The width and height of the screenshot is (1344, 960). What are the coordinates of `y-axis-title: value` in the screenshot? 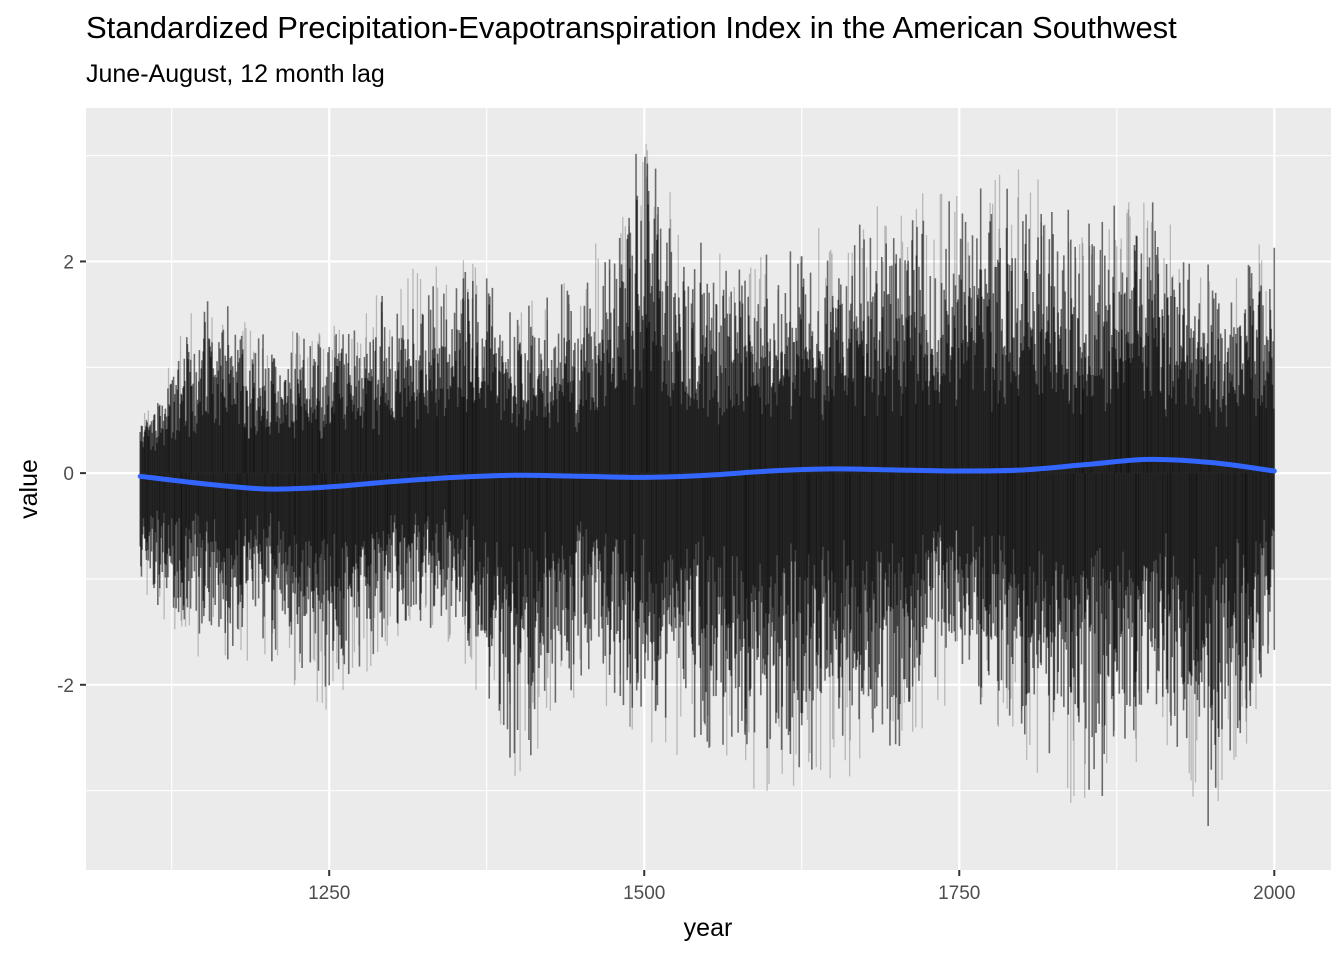 It's located at (29, 489).